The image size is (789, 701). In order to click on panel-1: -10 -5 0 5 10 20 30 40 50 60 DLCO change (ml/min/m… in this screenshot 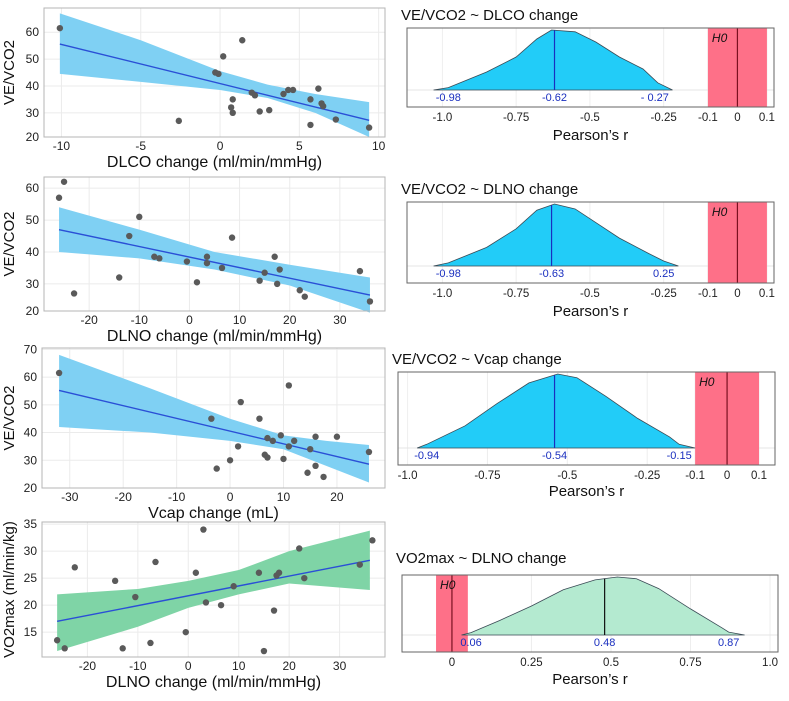, I will do `click(193, 89)`.